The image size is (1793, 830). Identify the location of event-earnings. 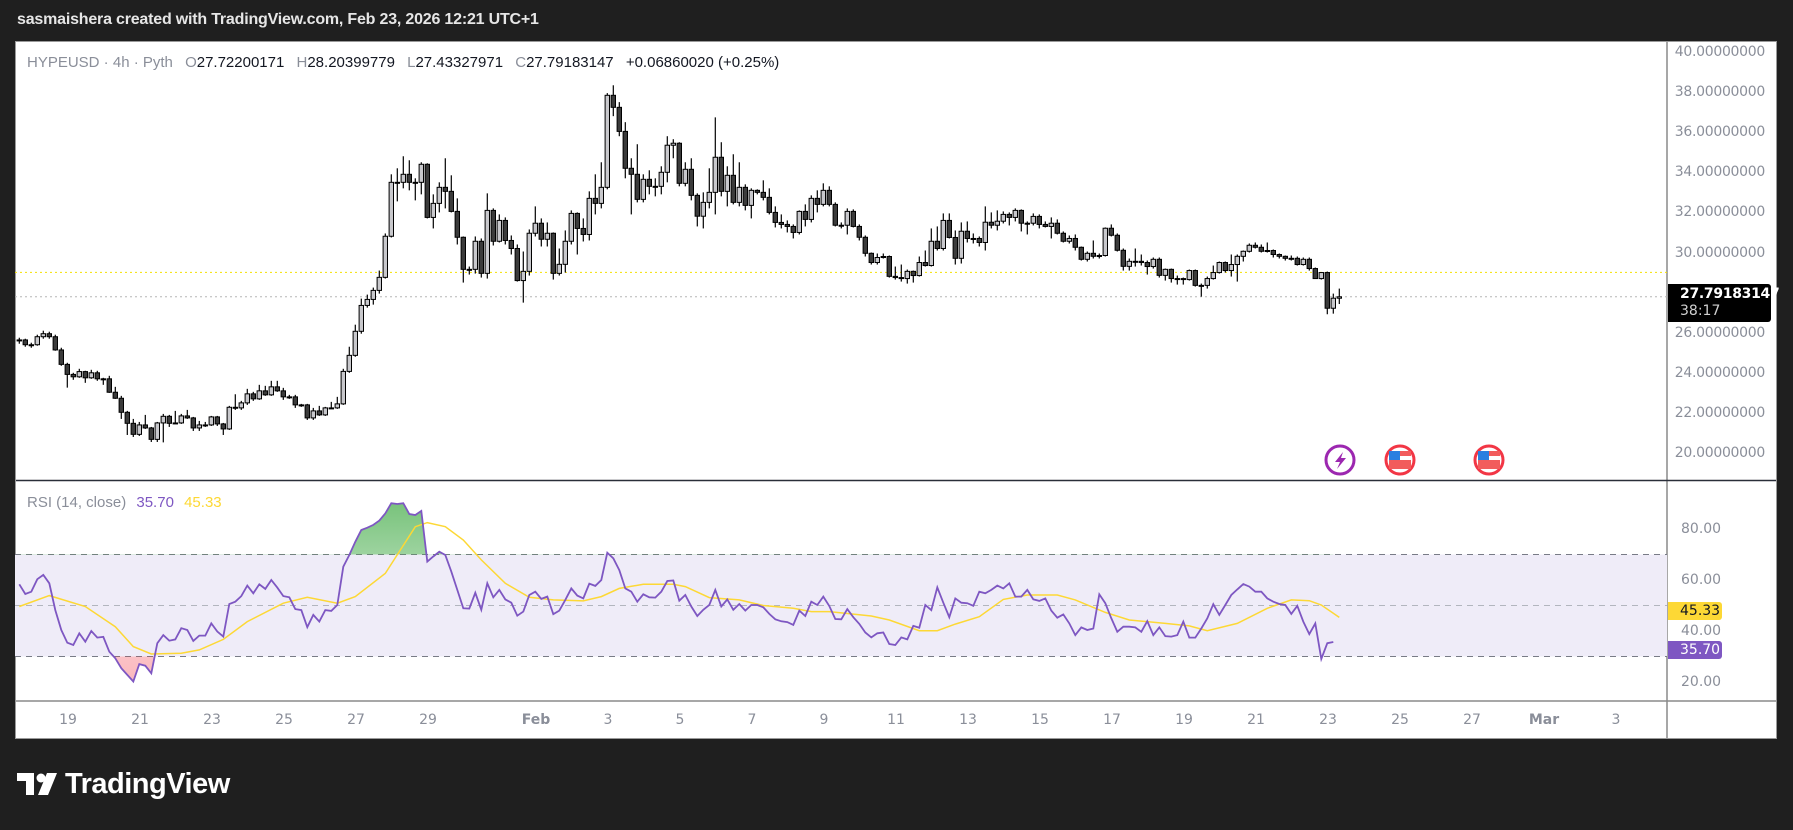
(1340, 460).